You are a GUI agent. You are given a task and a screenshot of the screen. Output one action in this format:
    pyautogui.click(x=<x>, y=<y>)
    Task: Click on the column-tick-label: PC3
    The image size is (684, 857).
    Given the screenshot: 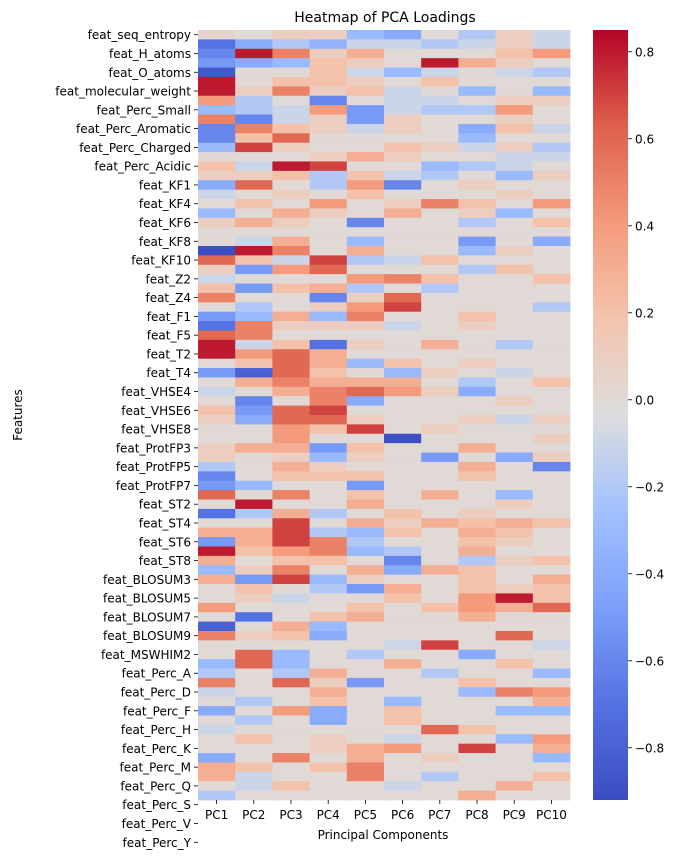 What is the action you would take?
    pyautogui.click(x=290, y=815)
    